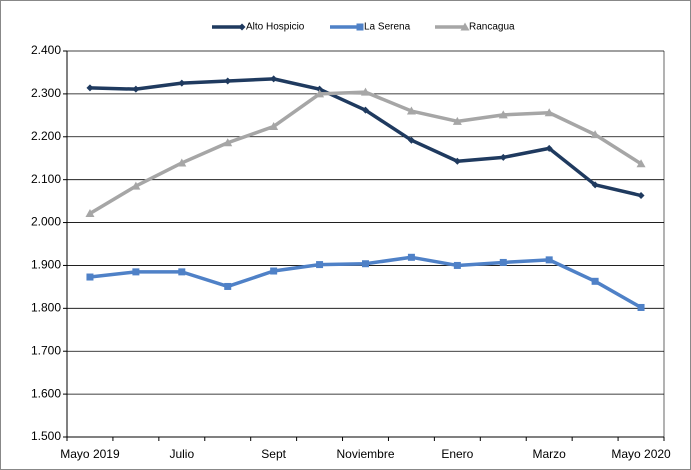 The width and height of the screenshot is (691, 470). What do you see at coordinates (46, 50) in the screenshot?
I see `y-tick-label: 2.400` at bounding box center [46, 50].